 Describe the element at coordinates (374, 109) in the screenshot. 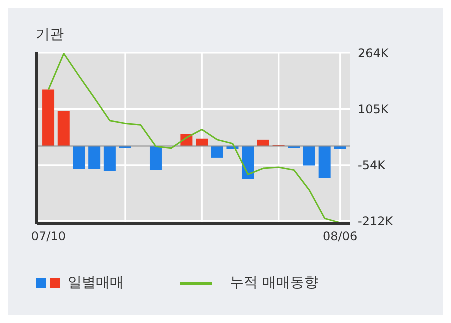

I see `y-tick-label: 105K` at that location.